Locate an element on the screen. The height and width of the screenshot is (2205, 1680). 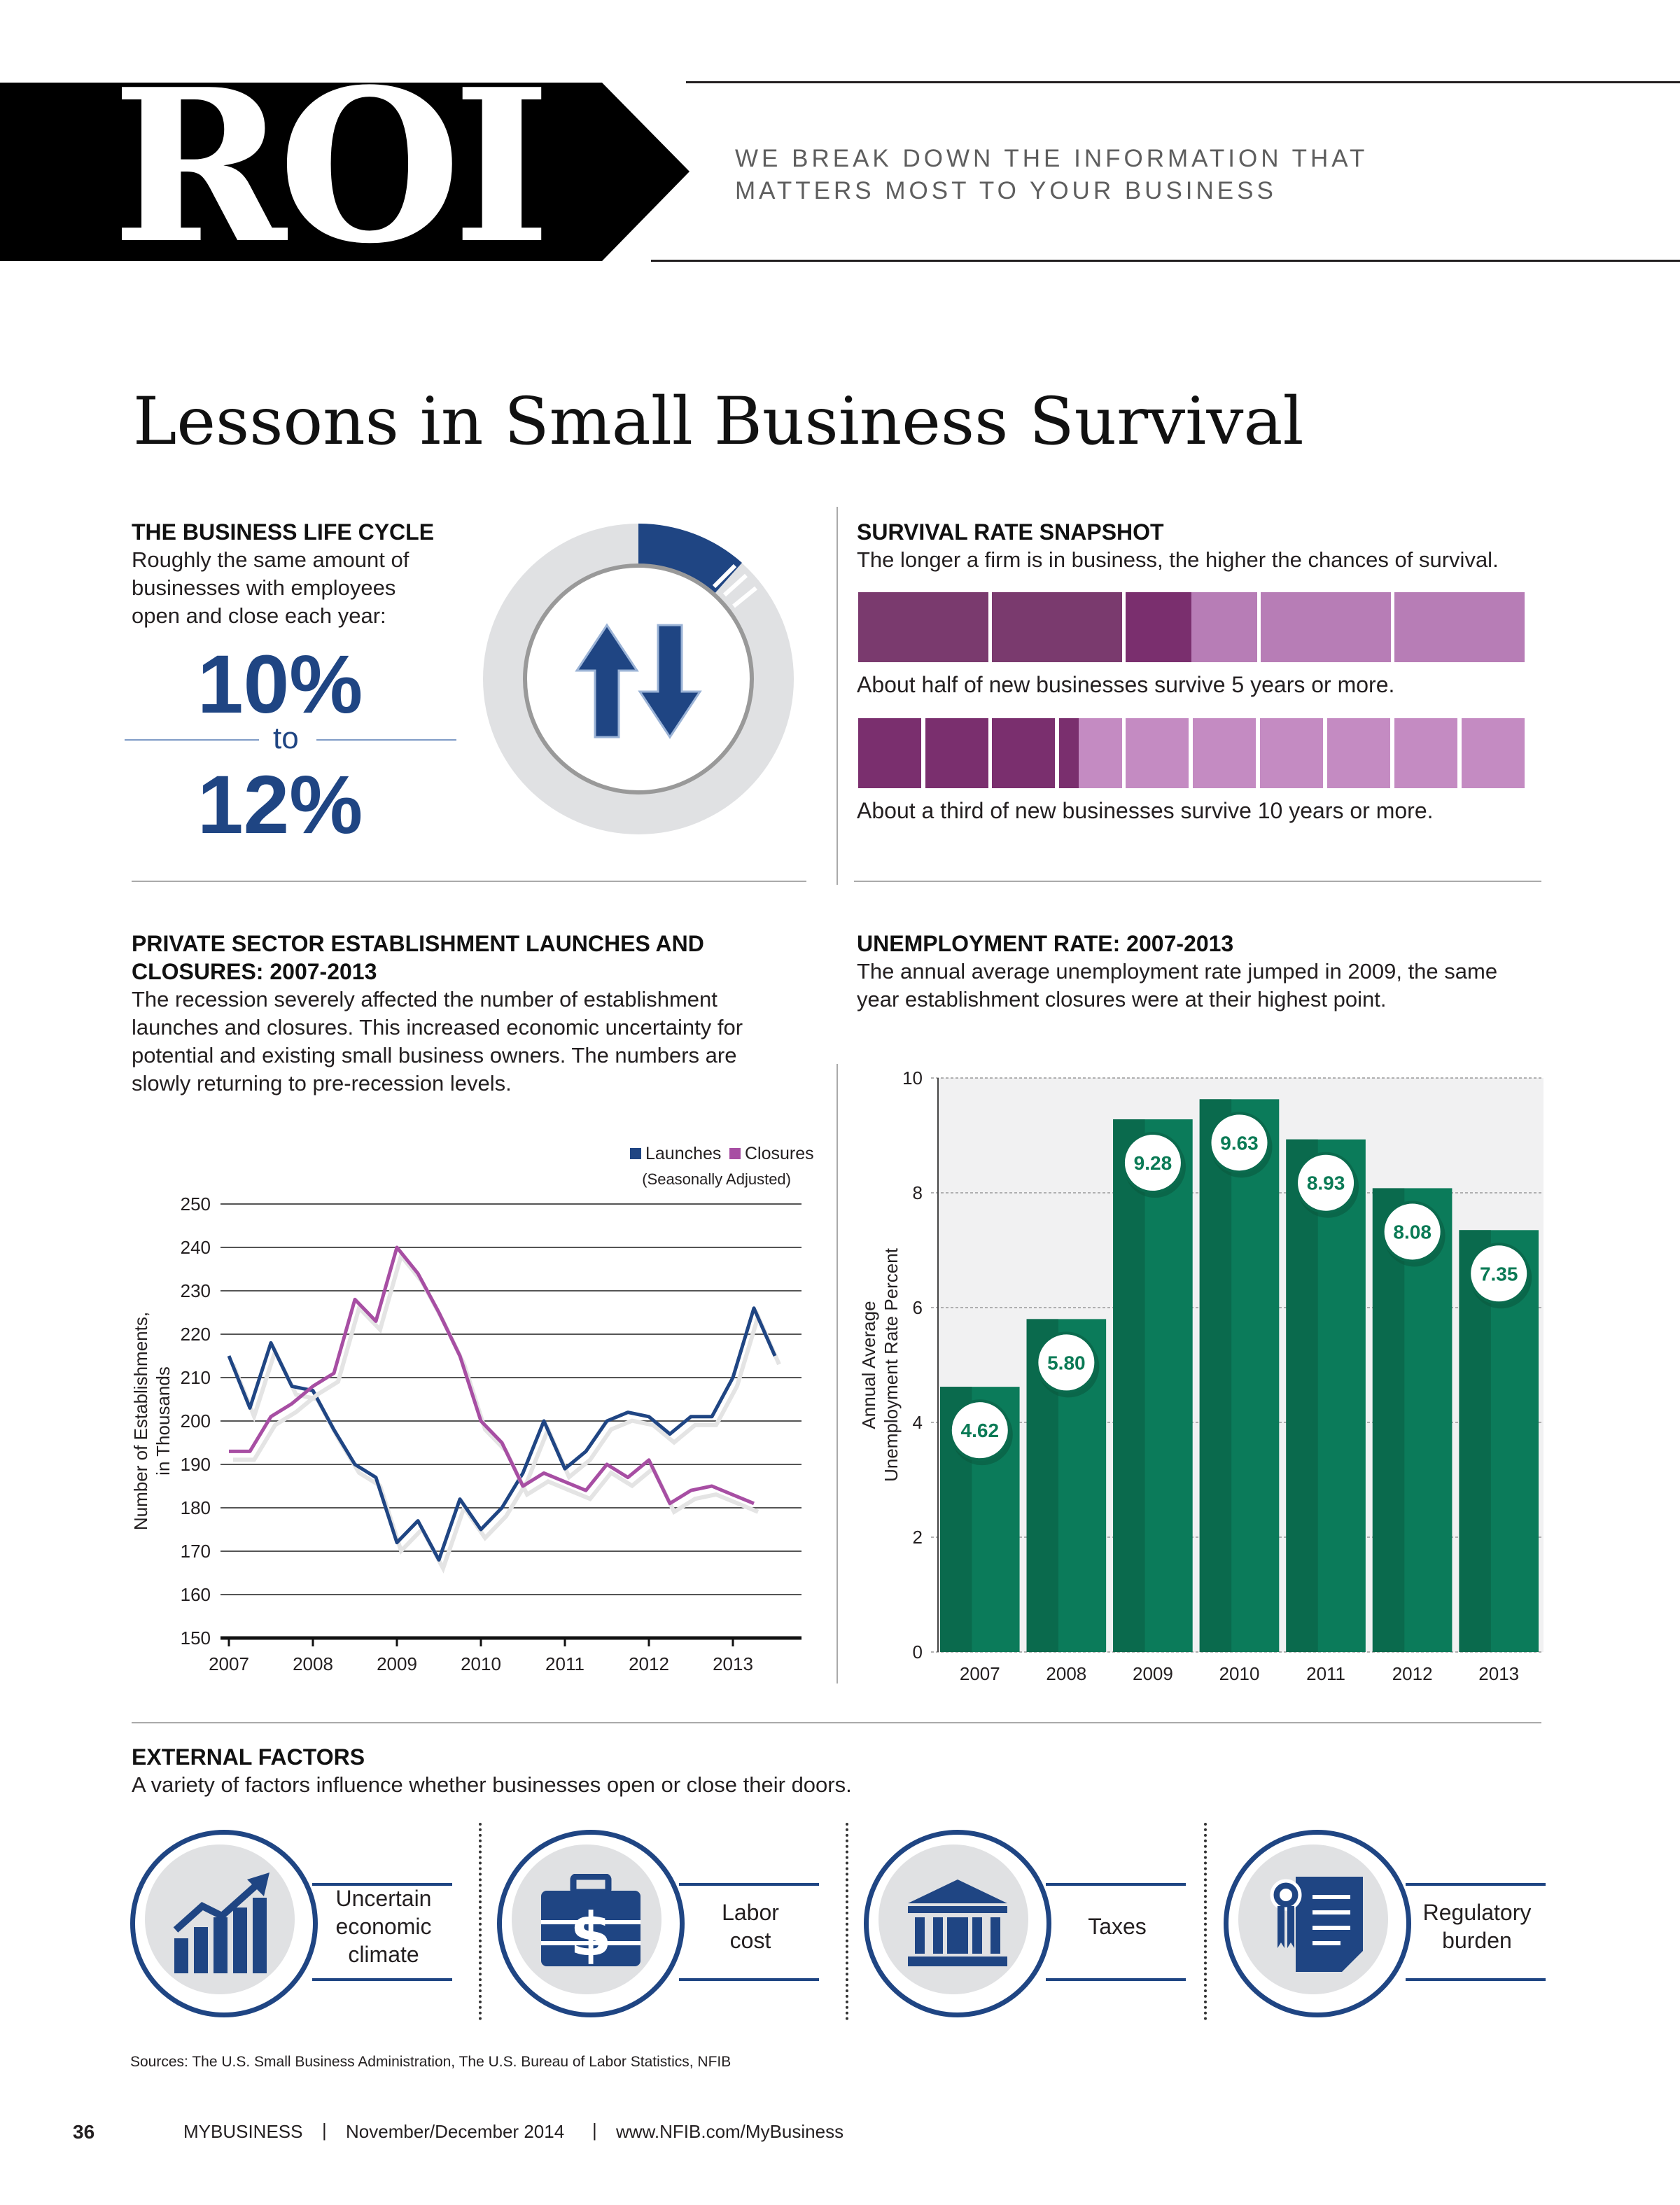
briefcase-dollar-icon: $ is located at coordinates (590, 1922).